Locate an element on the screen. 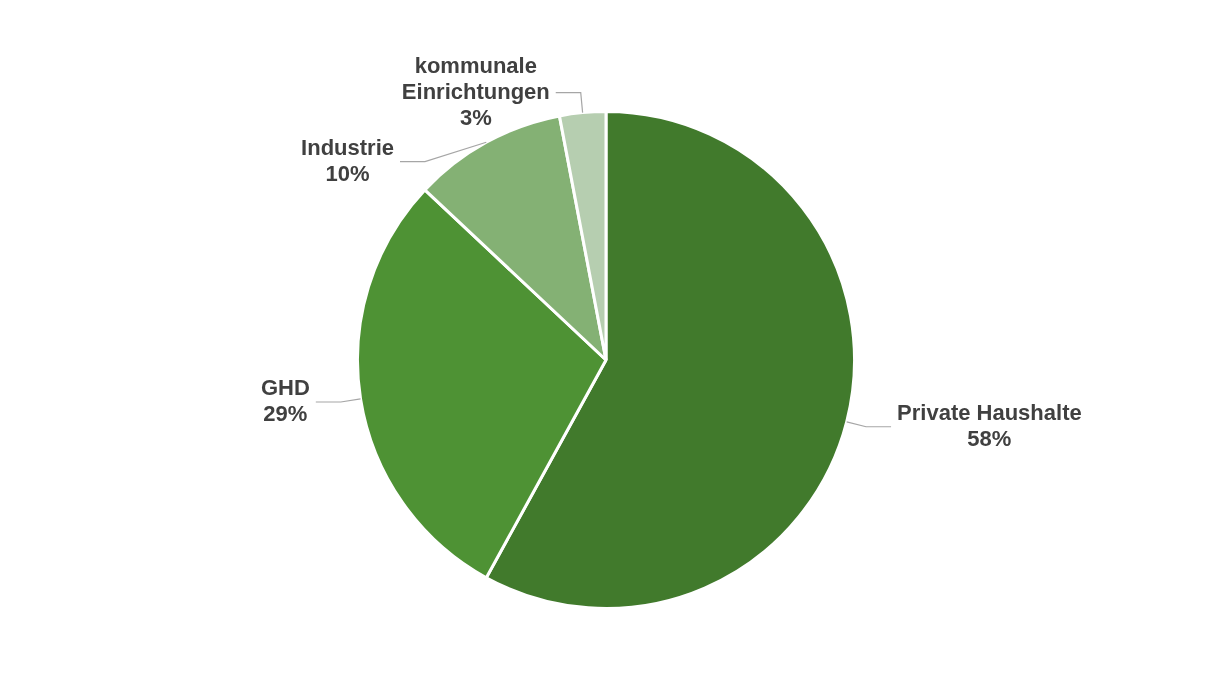  data-label: 58% is located at coordinates (989, 438).